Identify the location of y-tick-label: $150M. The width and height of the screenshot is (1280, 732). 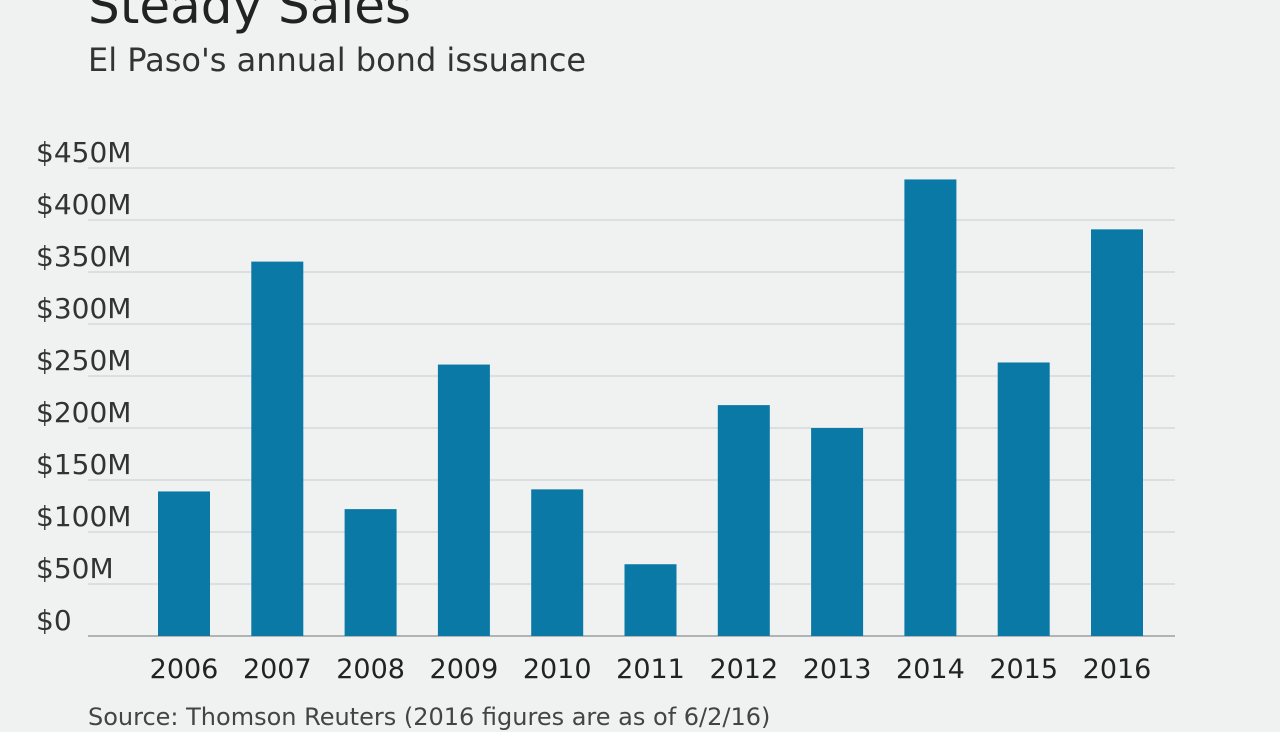
(83, 464).